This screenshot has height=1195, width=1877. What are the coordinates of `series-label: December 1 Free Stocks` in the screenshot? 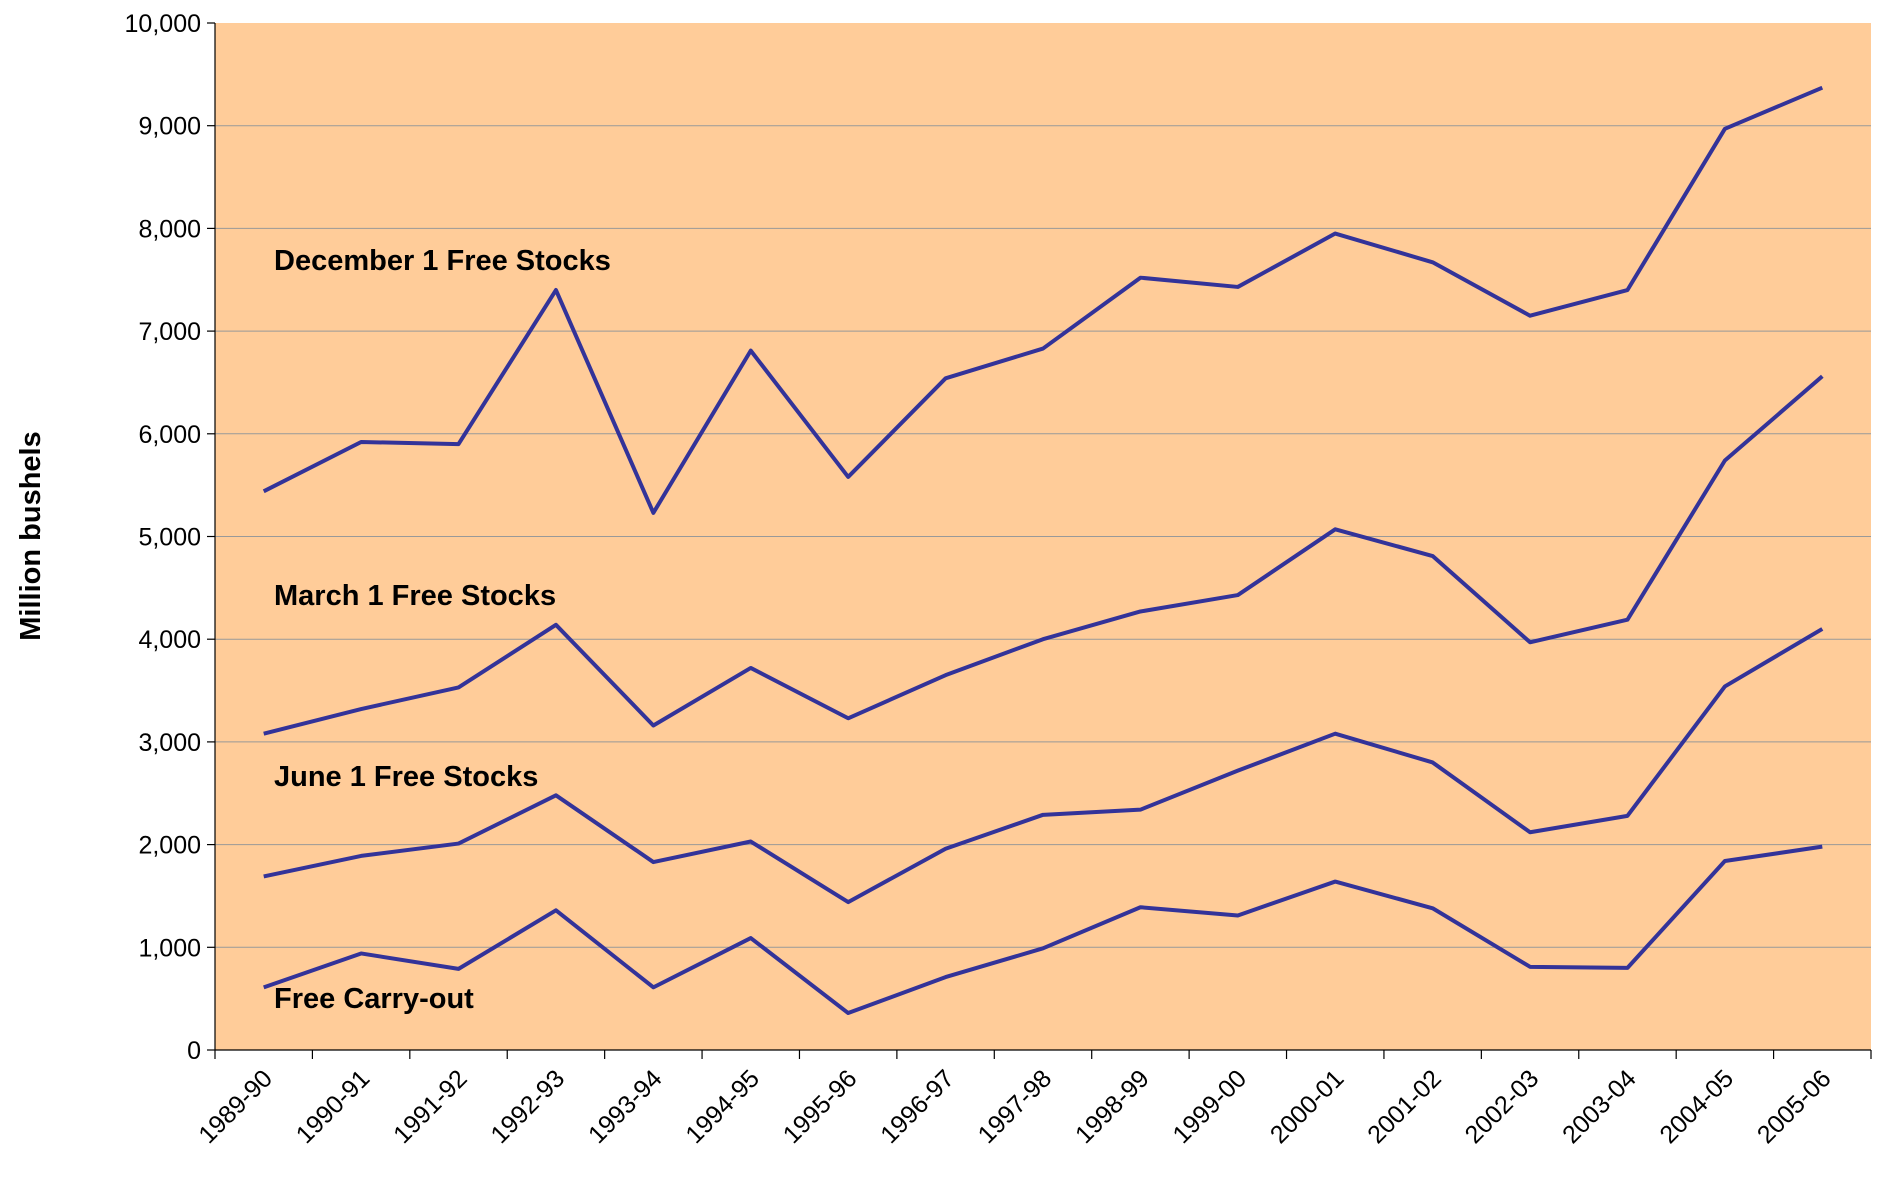 It's located at (442, 261).